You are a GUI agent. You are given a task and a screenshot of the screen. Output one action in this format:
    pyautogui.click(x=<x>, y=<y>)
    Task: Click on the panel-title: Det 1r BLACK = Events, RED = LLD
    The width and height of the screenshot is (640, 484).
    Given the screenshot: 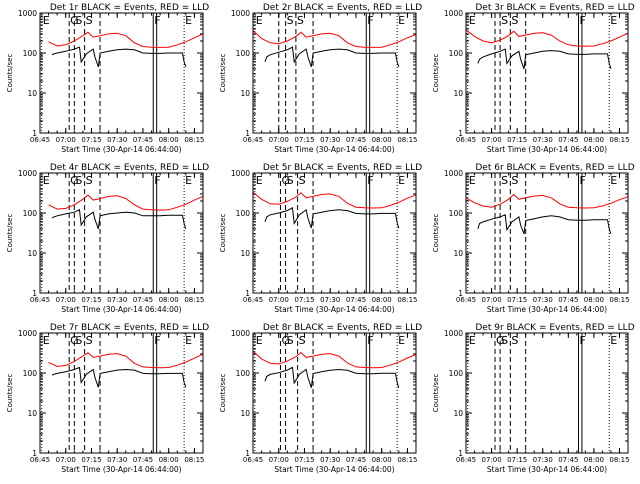 What is the action you would take?
    pyautogui.click(x=129, y=8)
    